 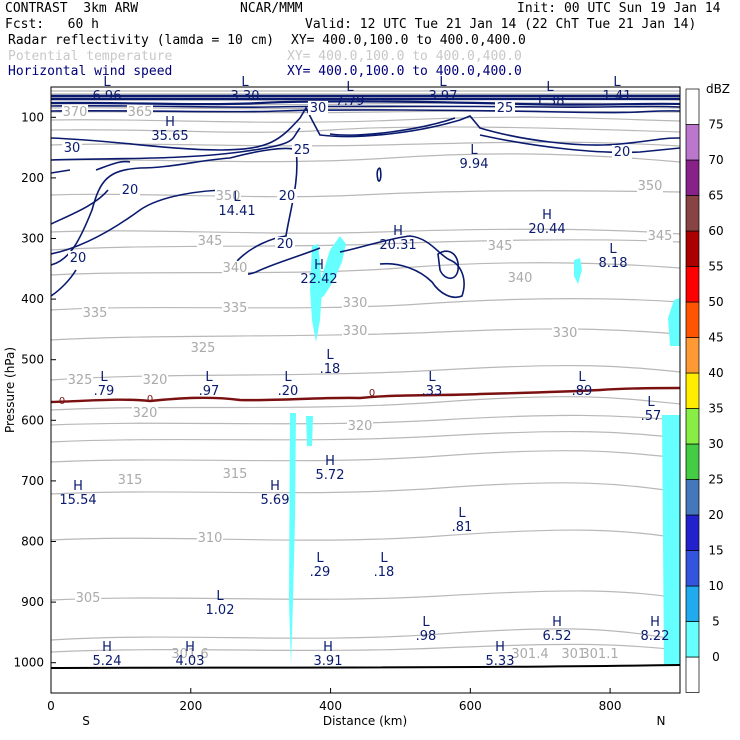 I want to click on colorbar-label: 65, so click(x=715, y=196).